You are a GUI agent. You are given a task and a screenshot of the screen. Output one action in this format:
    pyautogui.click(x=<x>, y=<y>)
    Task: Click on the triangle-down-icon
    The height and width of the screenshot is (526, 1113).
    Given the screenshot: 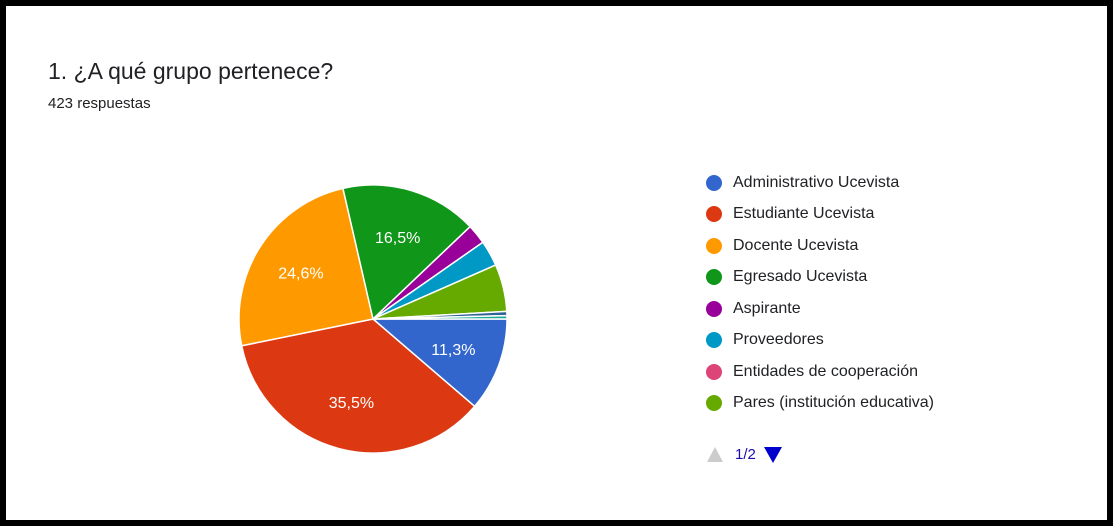 What is the action you would take?
    pyautogui.click(x=772, y=454)
    